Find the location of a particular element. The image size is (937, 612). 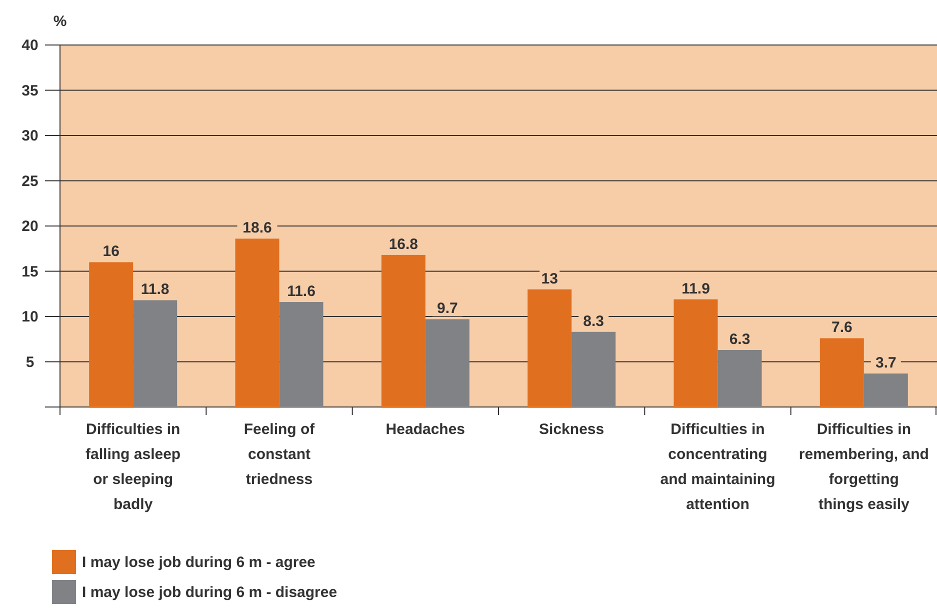

x-tick-label: Headaches is located at coordinates (426, 429).